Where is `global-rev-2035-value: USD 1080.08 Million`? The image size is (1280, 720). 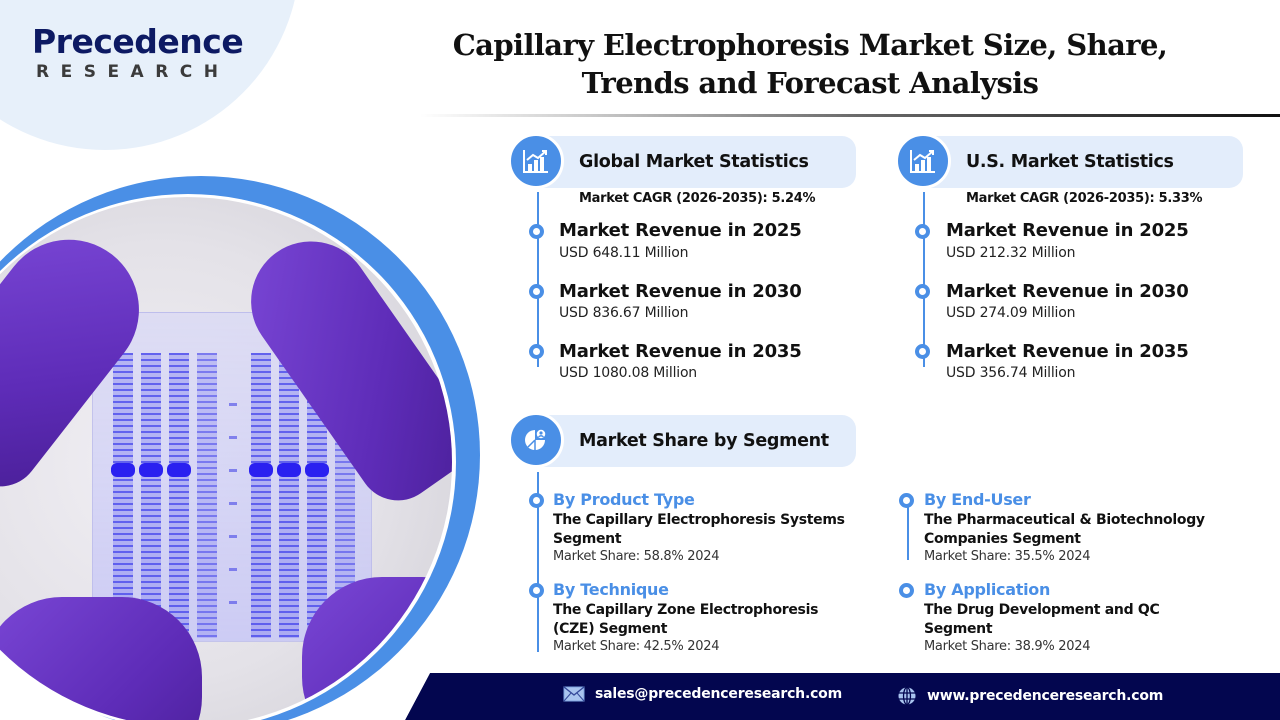 global-rev-2035-value: USD 1080.08 Million is located at coordinates (628, 373).